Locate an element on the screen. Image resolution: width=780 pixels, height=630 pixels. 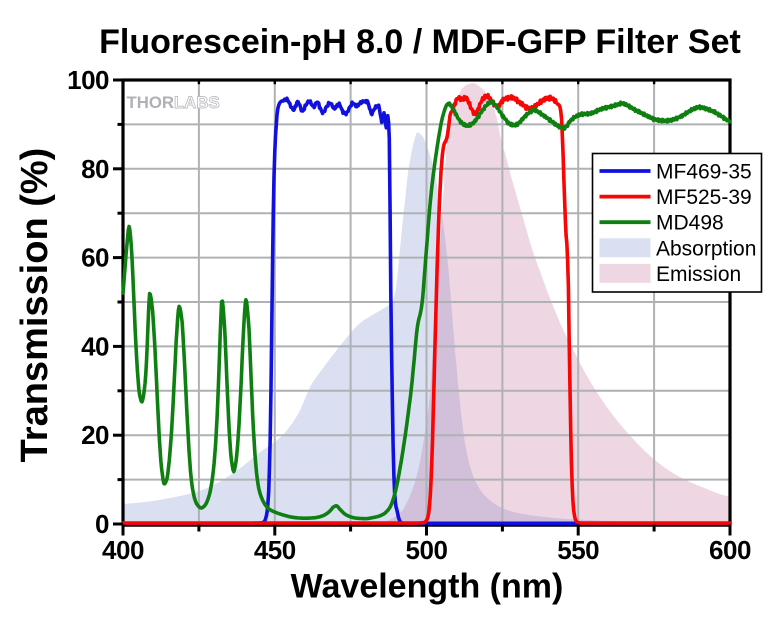
svg-text: 80 is located at coordinates (95, 169).